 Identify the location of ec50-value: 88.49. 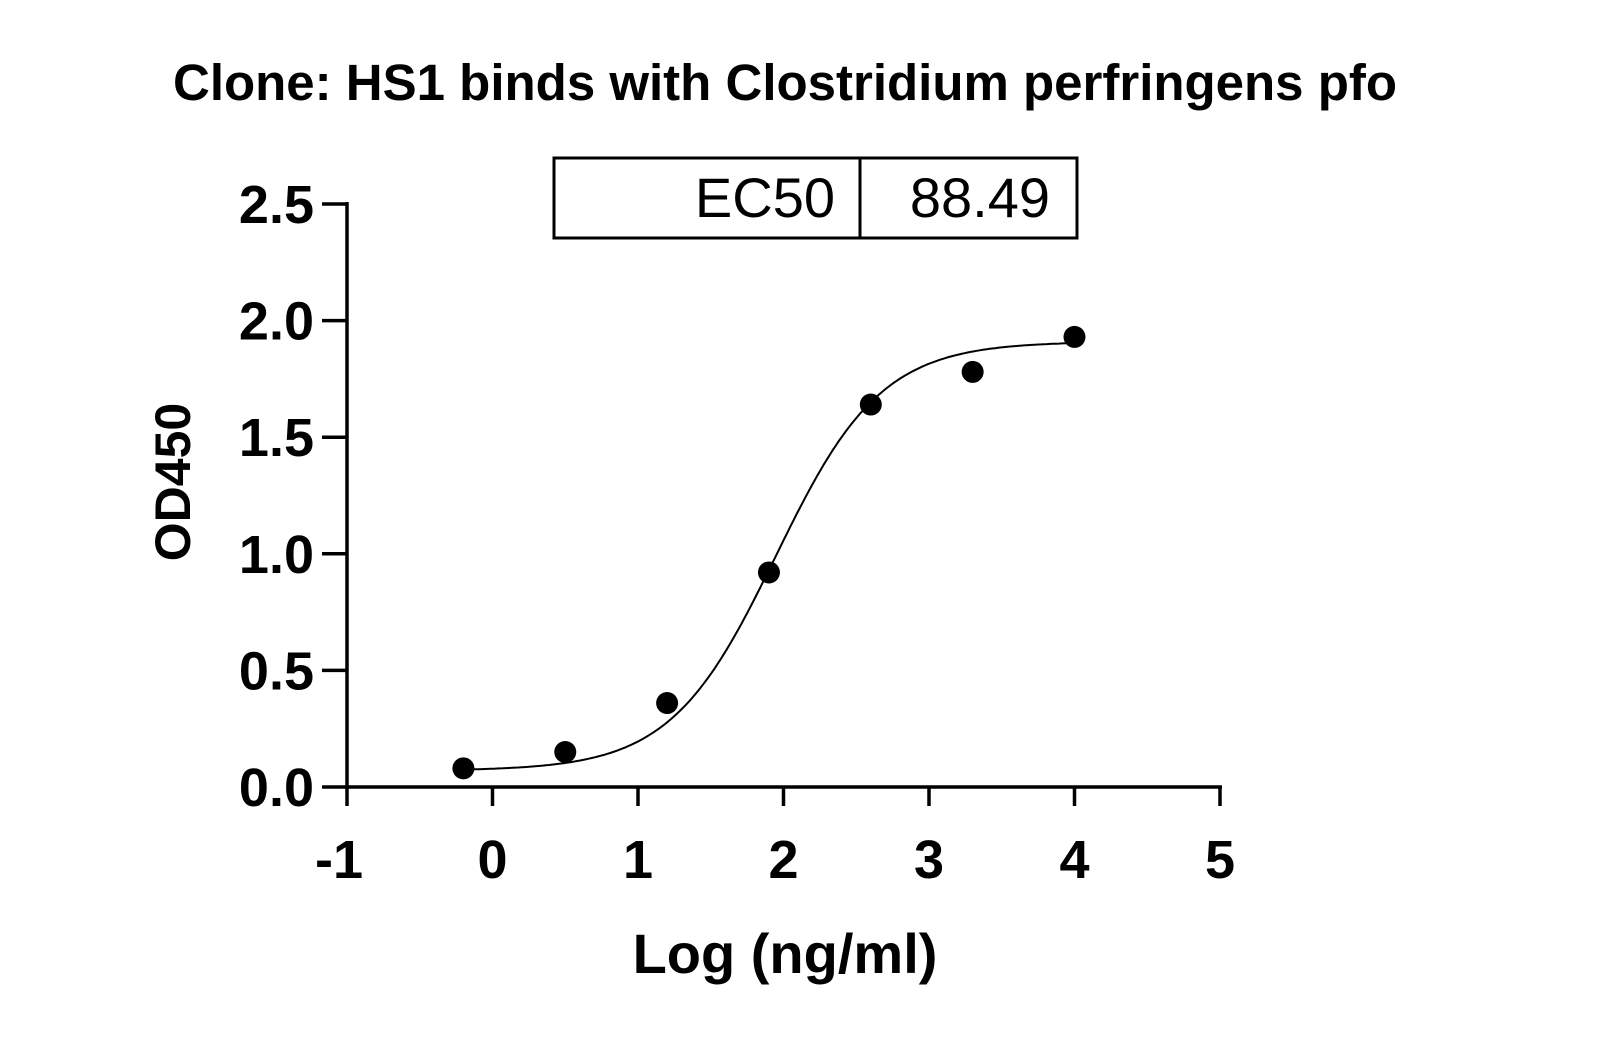
(980, 197).